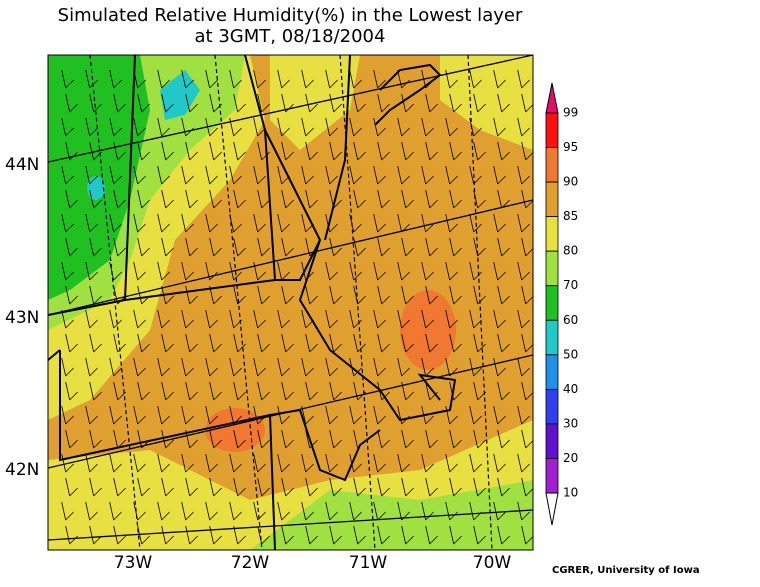  What do you see at coordinates (368, 563) in the screenshot?
I see `lon-label: 71W` at bounding box center [368, 563].